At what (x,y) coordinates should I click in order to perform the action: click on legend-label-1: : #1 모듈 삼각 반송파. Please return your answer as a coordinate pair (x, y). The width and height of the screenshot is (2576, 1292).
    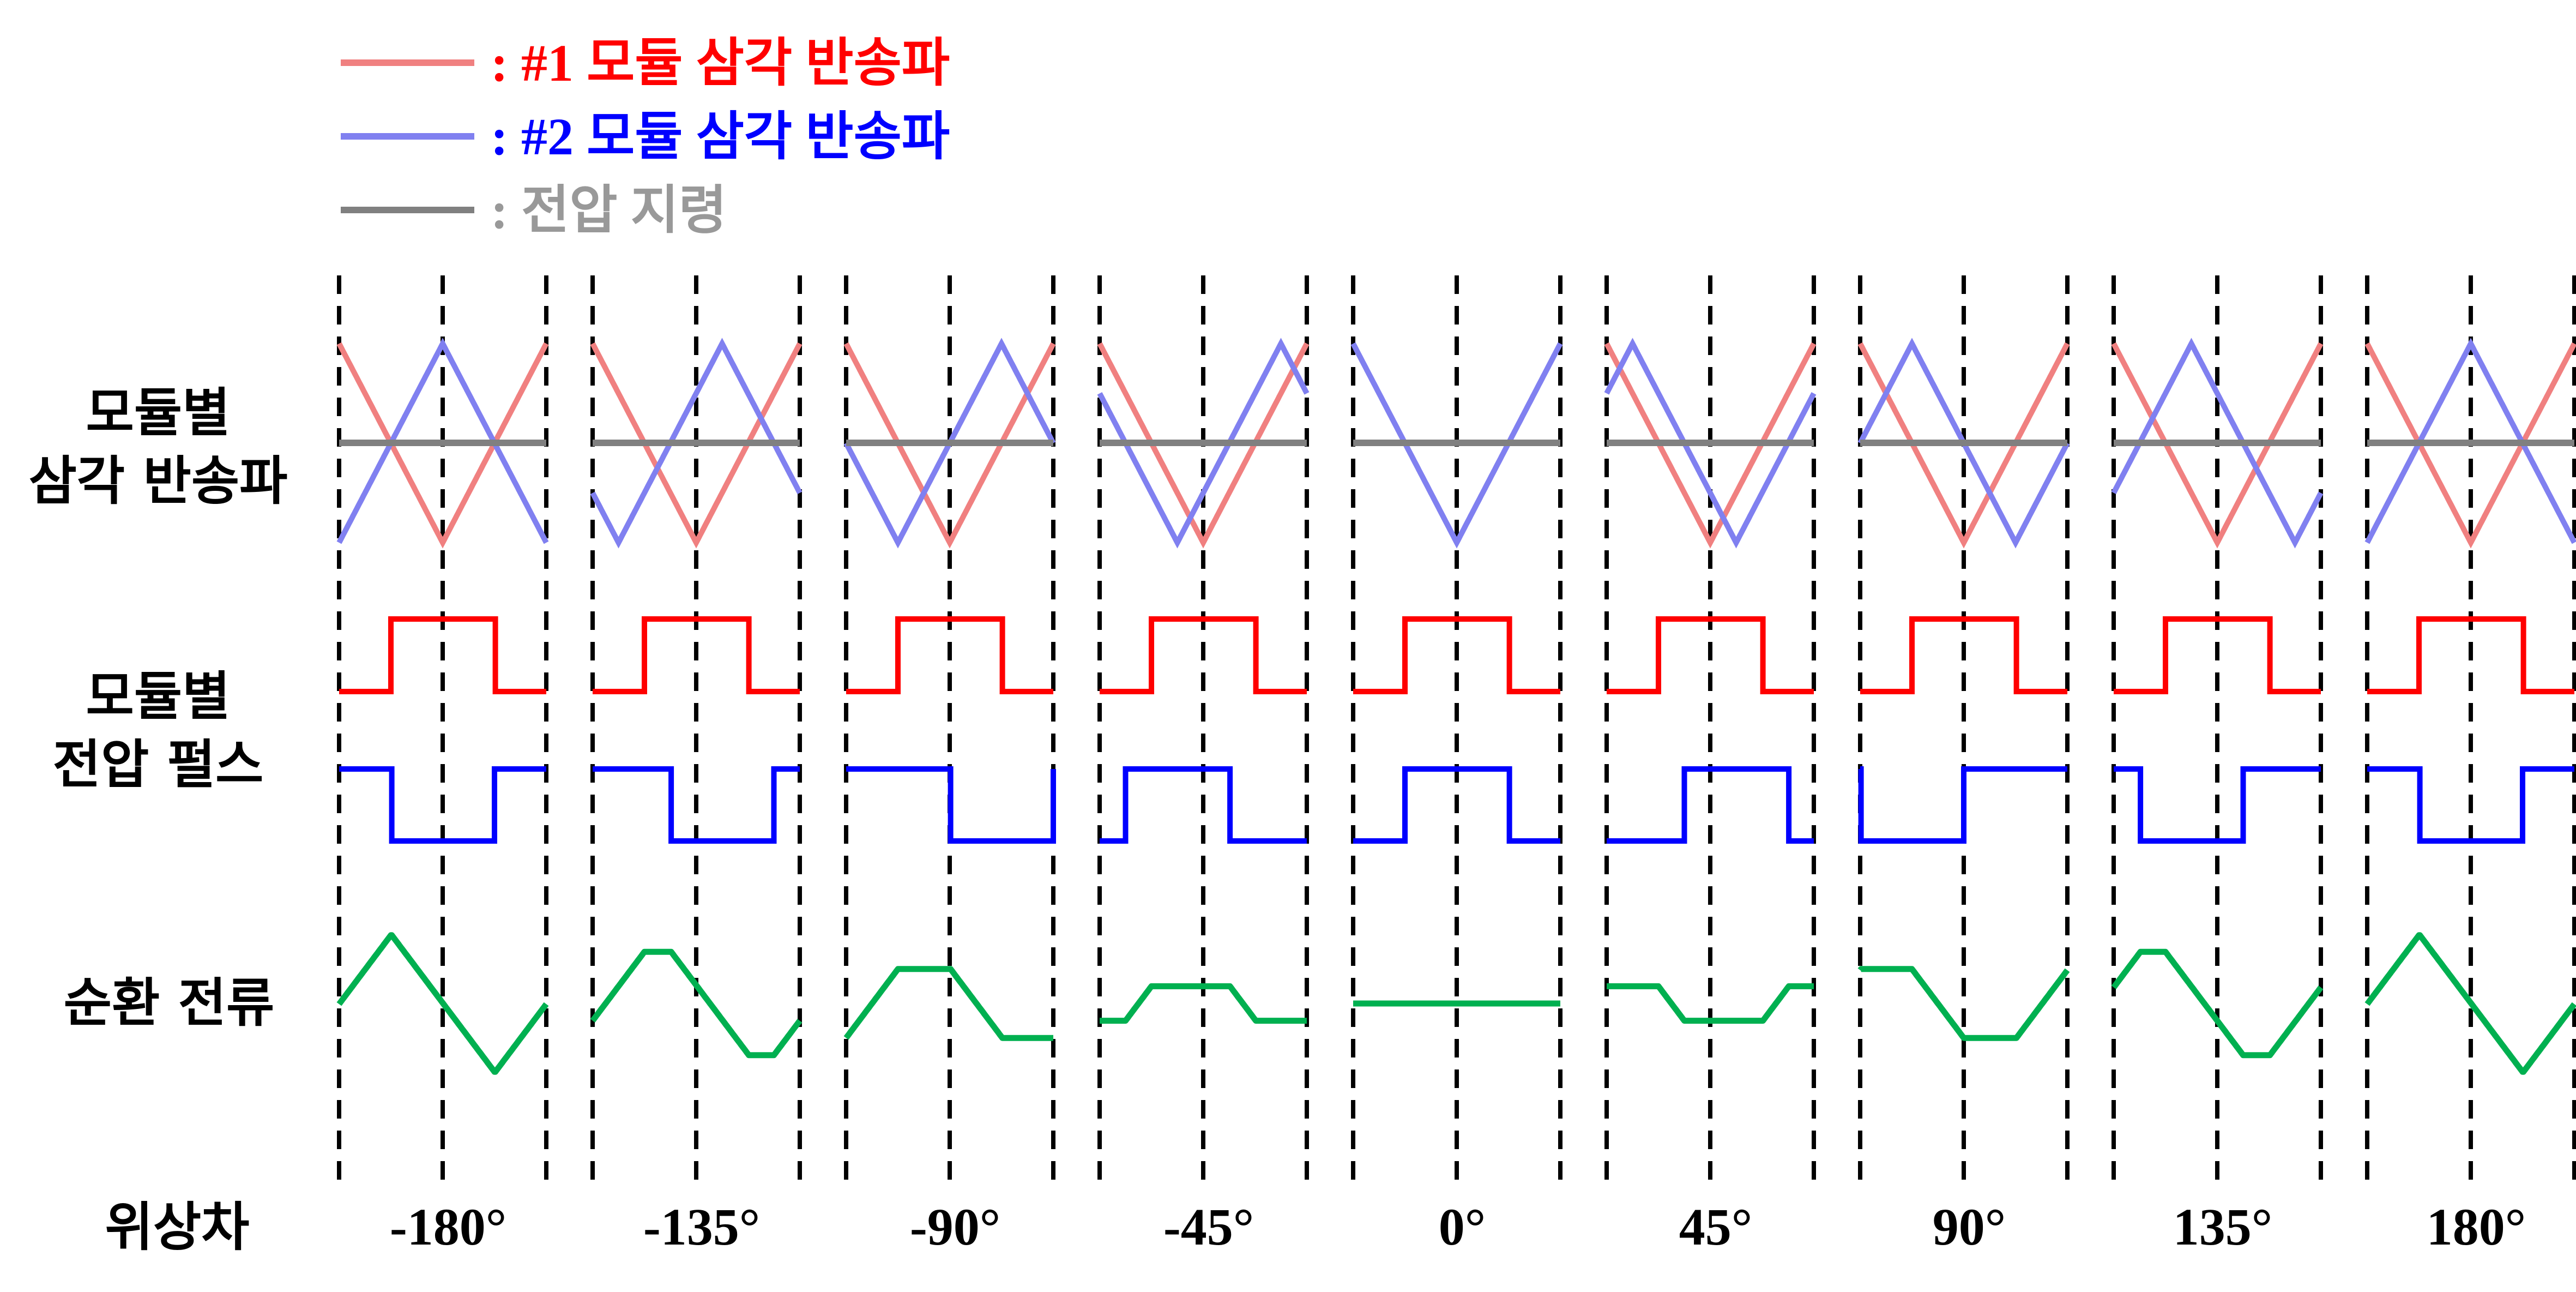
    Looking at the image, I should click on (721, 63).